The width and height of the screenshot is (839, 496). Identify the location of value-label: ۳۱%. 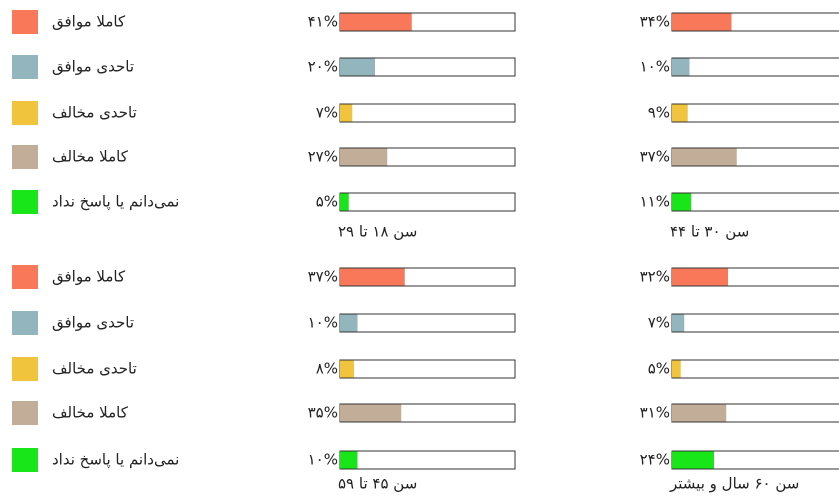
(655, 413).